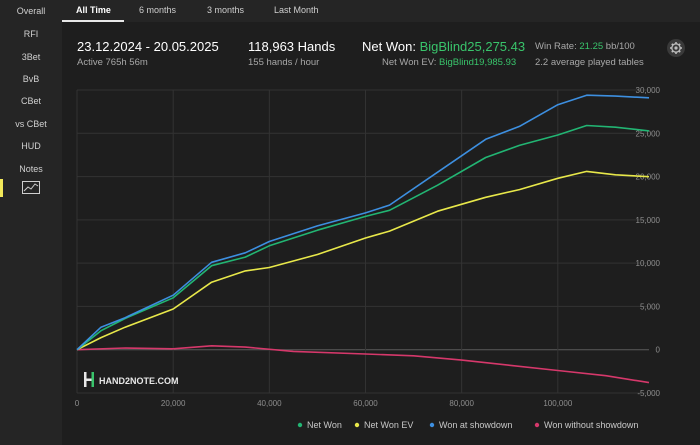 This screenshot has width=700, height=445. Describe the element at coordinates (381, 11) in the screenshot. I see `period-tabs: All Time 6 months 3 months Last Month` at that location.